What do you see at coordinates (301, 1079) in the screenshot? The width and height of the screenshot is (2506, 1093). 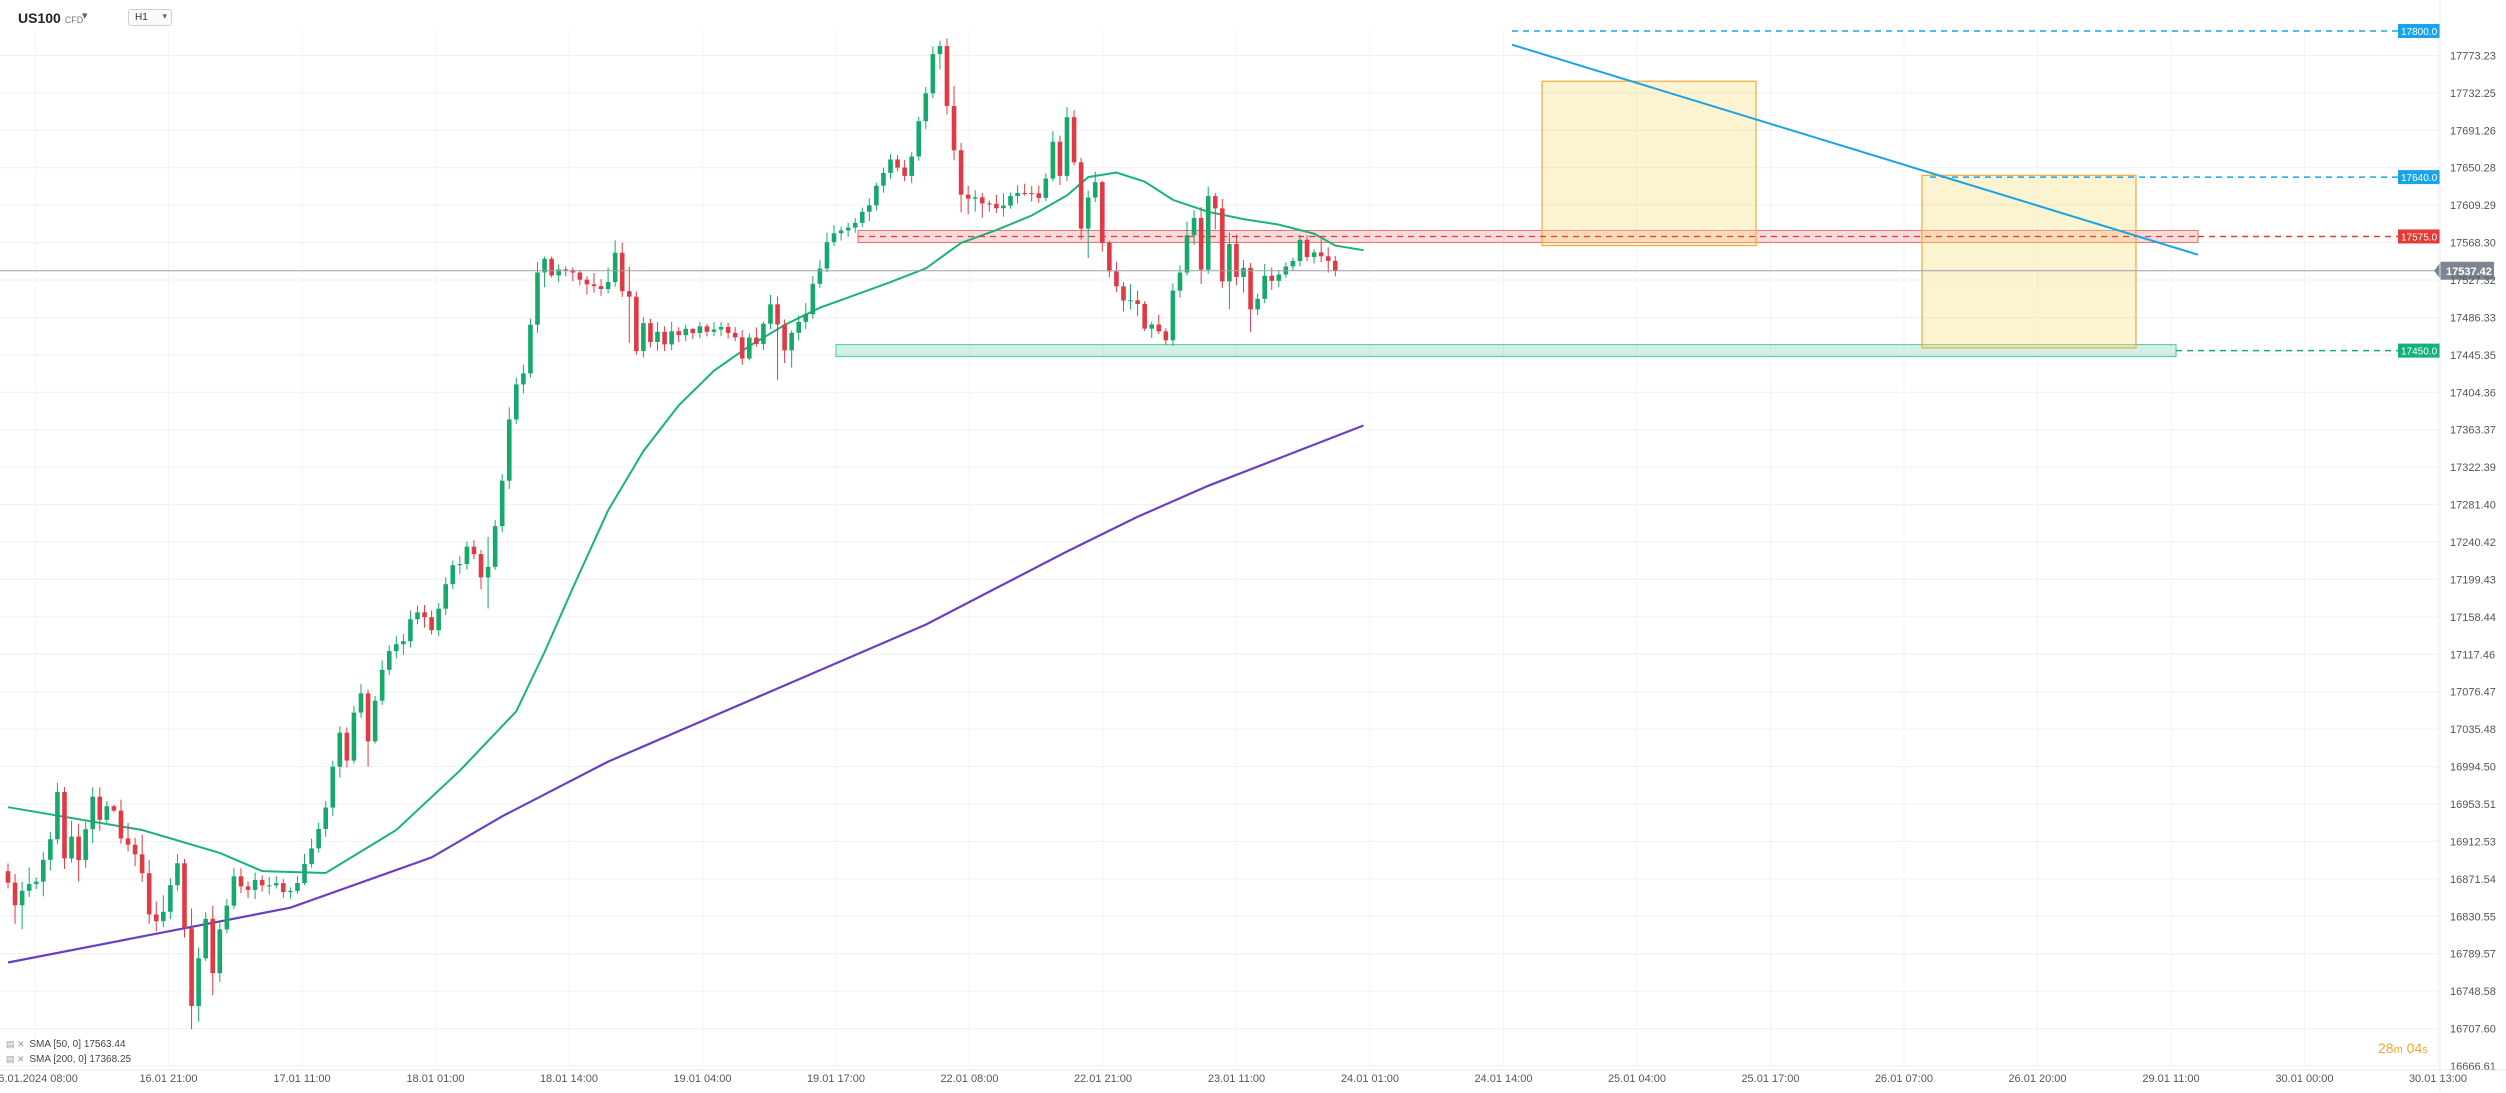 I see `x-tick-label: 17.01 11:00` at bounding box center [301, 1079].